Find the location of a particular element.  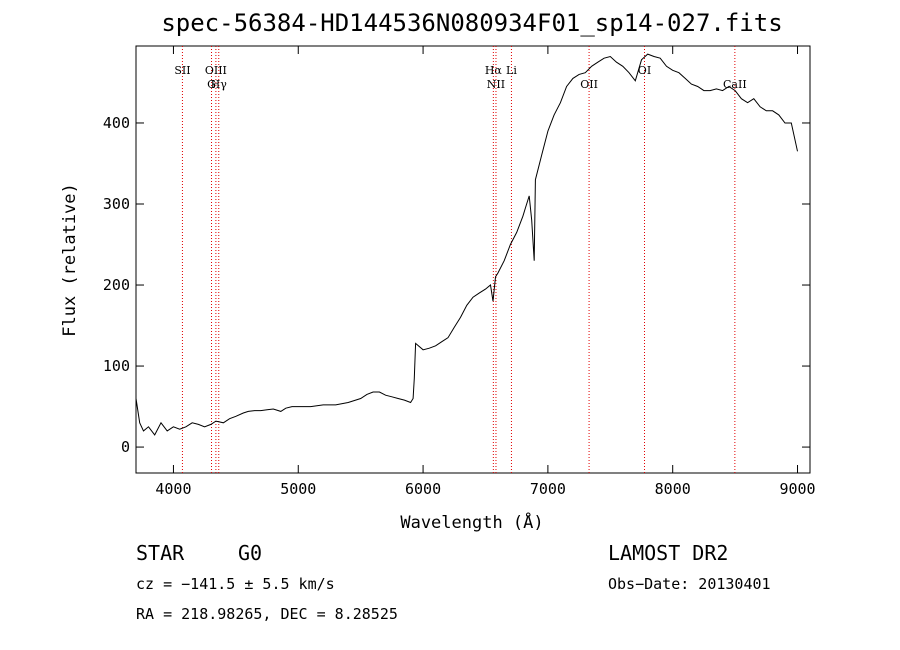

line-marker-label: SII is located at coordinates (182, 70).